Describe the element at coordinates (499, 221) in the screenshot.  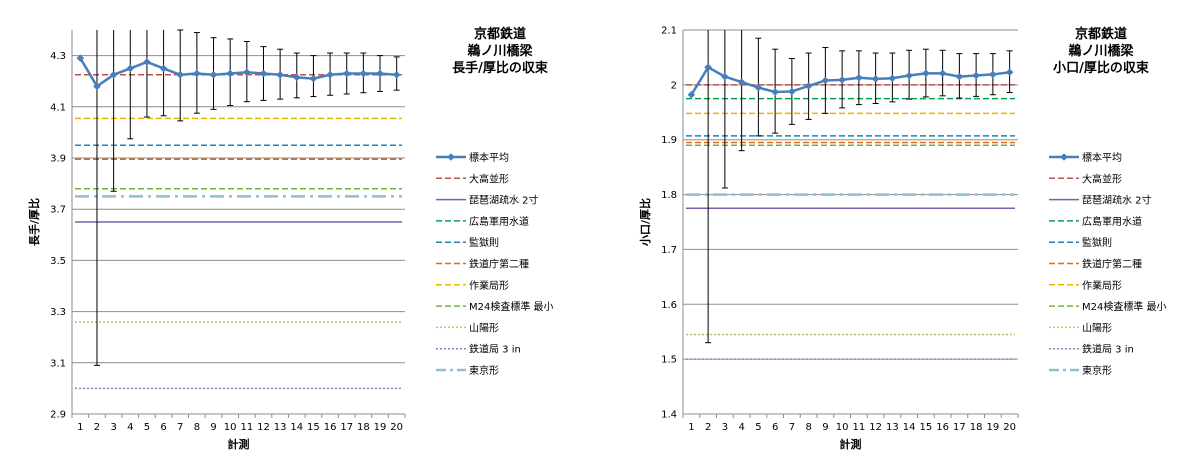
I see `legend-label: 広島軍用水道` at that location.